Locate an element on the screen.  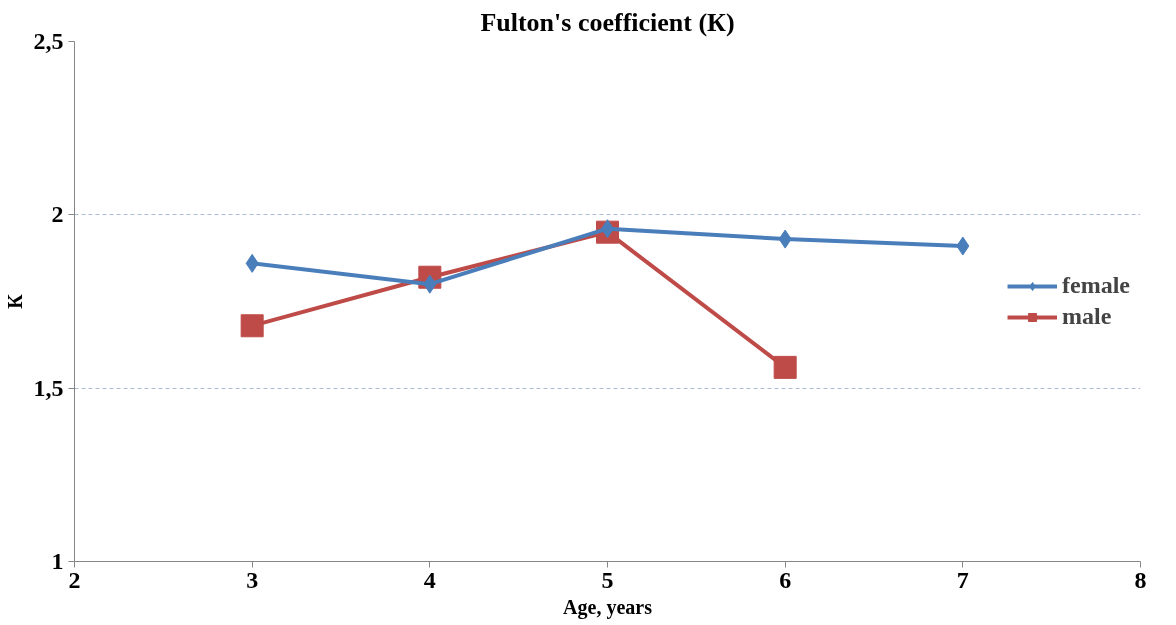
x-tick-label: 4 is located at coordinates (429, 579).